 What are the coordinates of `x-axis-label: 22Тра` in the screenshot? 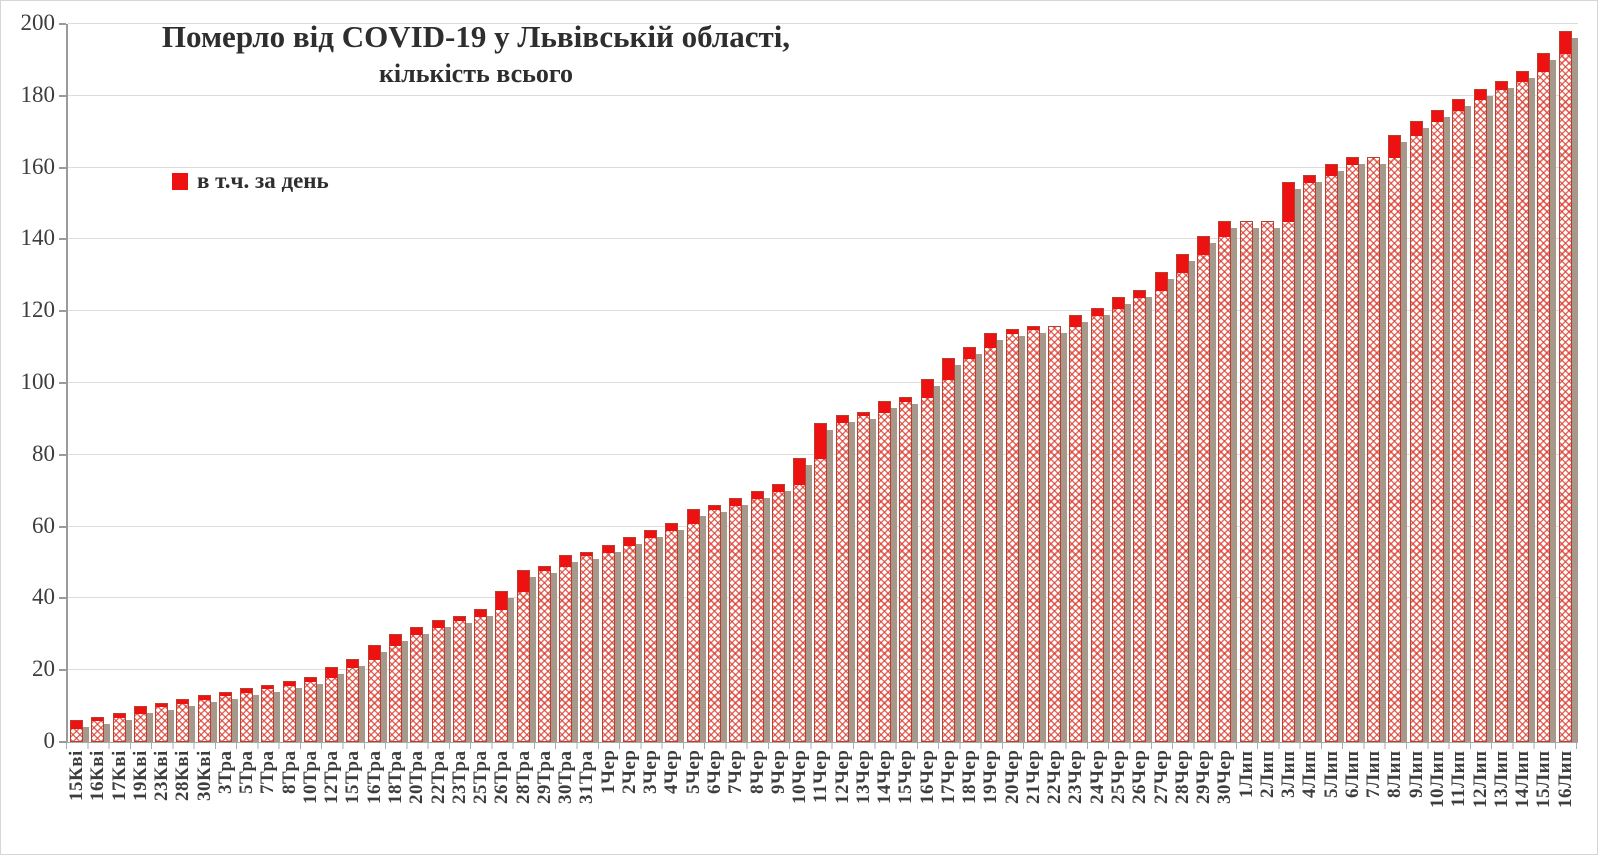 It's located at (438, 777).